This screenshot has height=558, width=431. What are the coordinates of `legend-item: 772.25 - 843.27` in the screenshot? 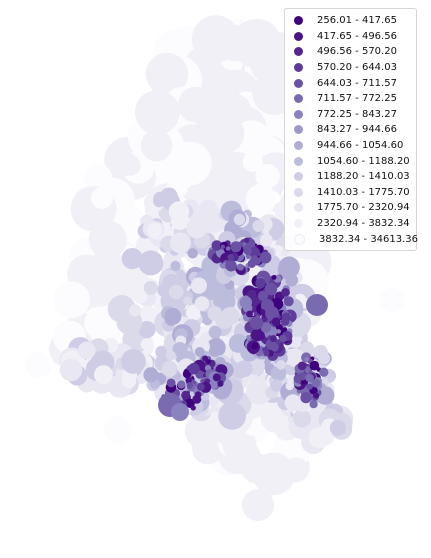 It's located at (350, 115).